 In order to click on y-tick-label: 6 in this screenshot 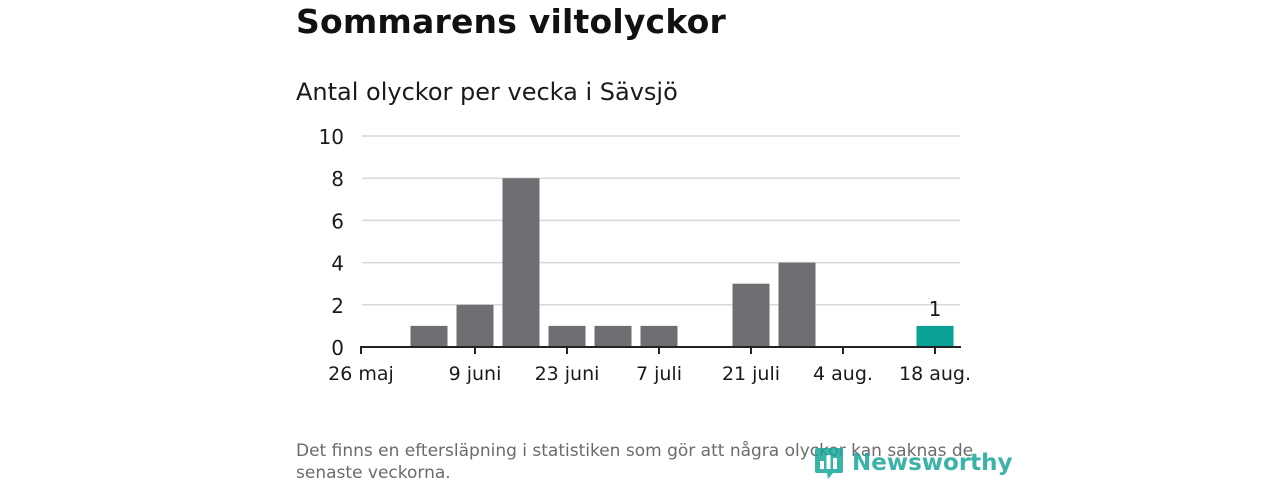, I will do `click(337, 221)`.